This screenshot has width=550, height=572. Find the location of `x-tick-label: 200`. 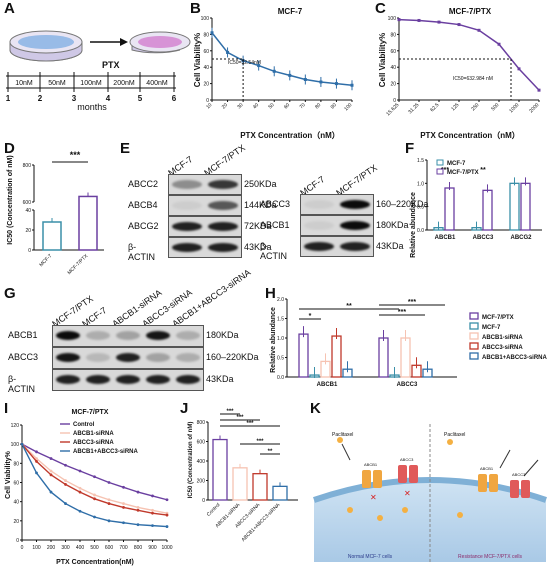

x-tick-label: 200 is located at coordinates (51, 548).